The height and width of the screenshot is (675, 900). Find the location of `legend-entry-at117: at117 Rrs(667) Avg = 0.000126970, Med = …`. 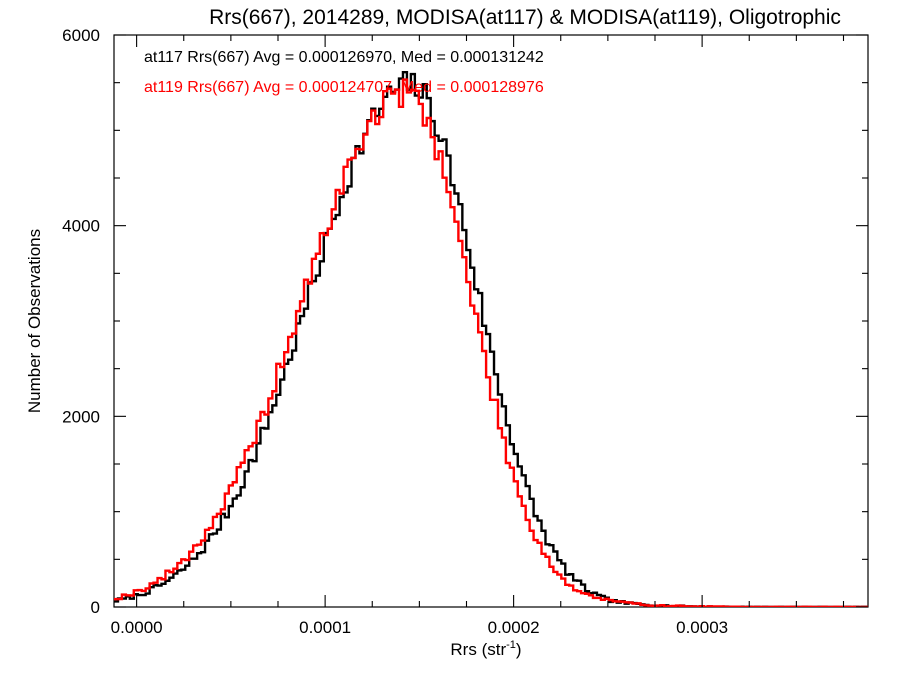

legend-entry-at117: at117 Rrs(667) Avg = 0.000126970, Med = … is located at coordinates (344, 57).